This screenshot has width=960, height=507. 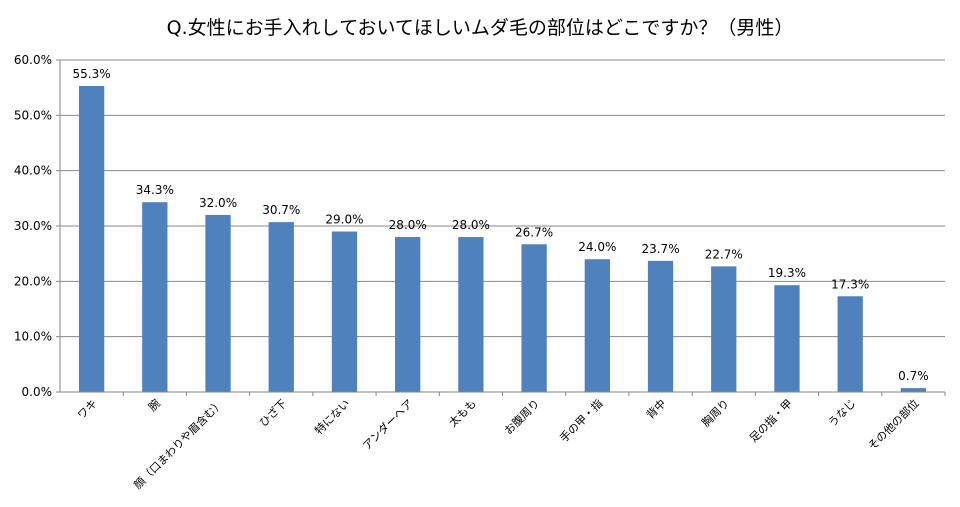 I want to click on data-label: 17.3%, so click(x=850, y=284).